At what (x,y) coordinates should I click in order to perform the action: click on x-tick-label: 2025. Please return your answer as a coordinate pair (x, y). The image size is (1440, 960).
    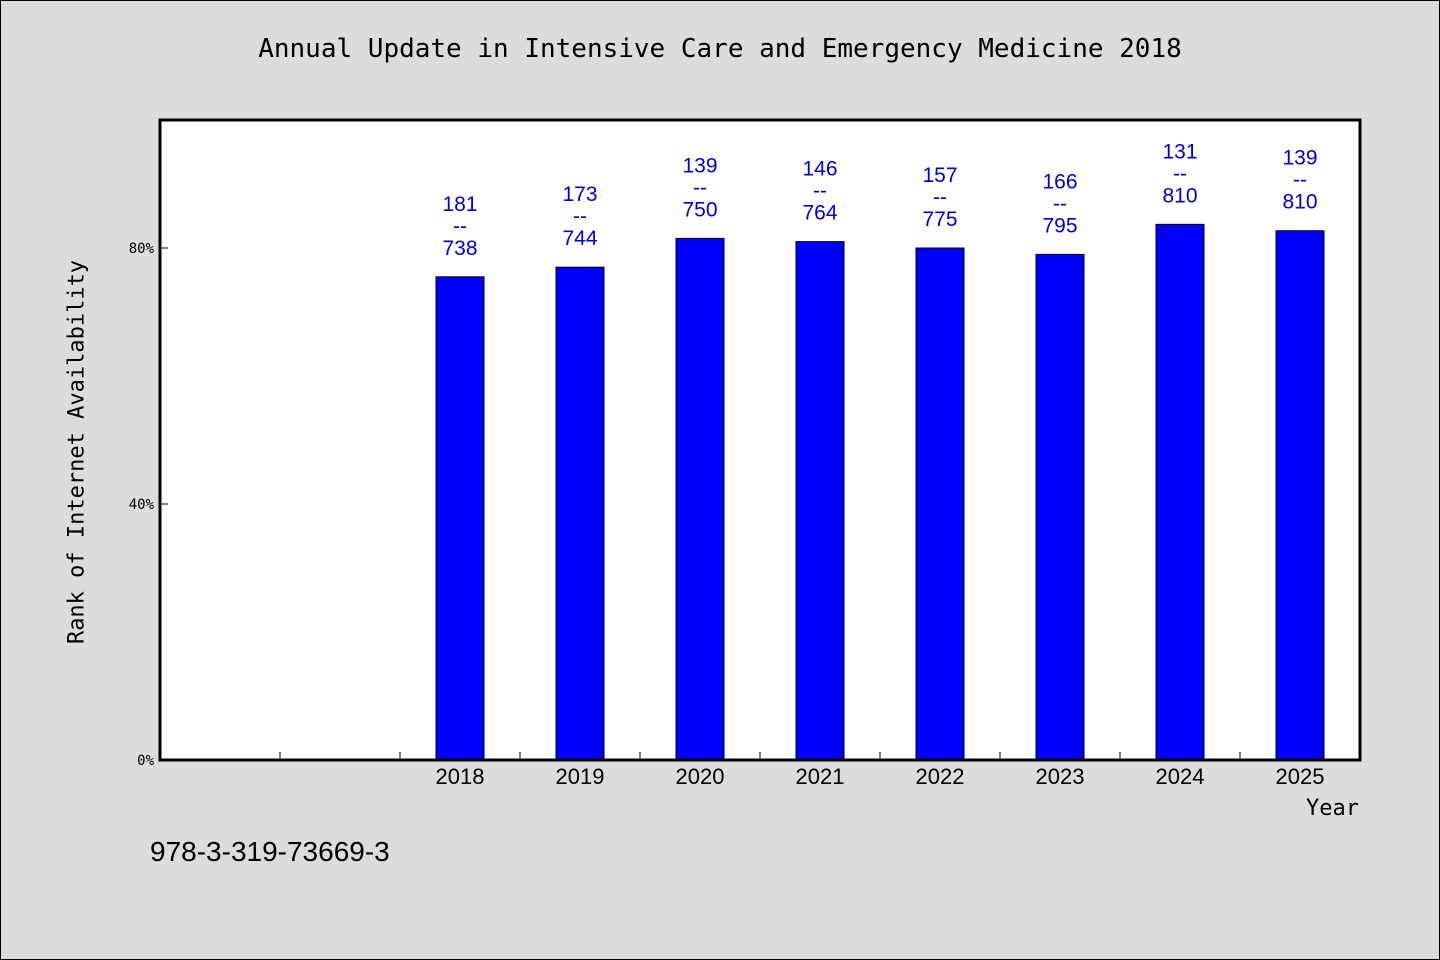
    Looking at the image, I should click on (1300, 776).